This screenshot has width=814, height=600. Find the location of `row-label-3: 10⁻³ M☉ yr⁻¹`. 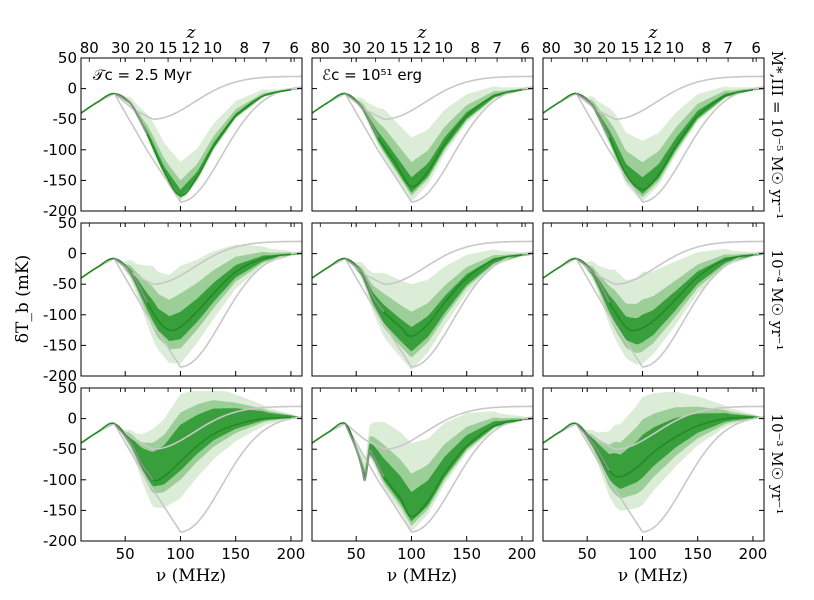

row-label-3: 10⁻³ M☉ yr⁻¹ is located at coordinates (777, 464).